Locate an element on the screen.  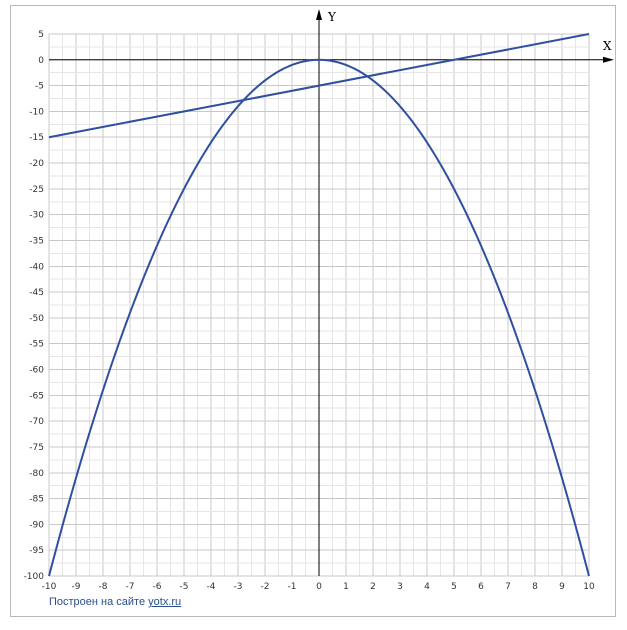
x-tick-label: 6 is located at coordinates (481, 587).